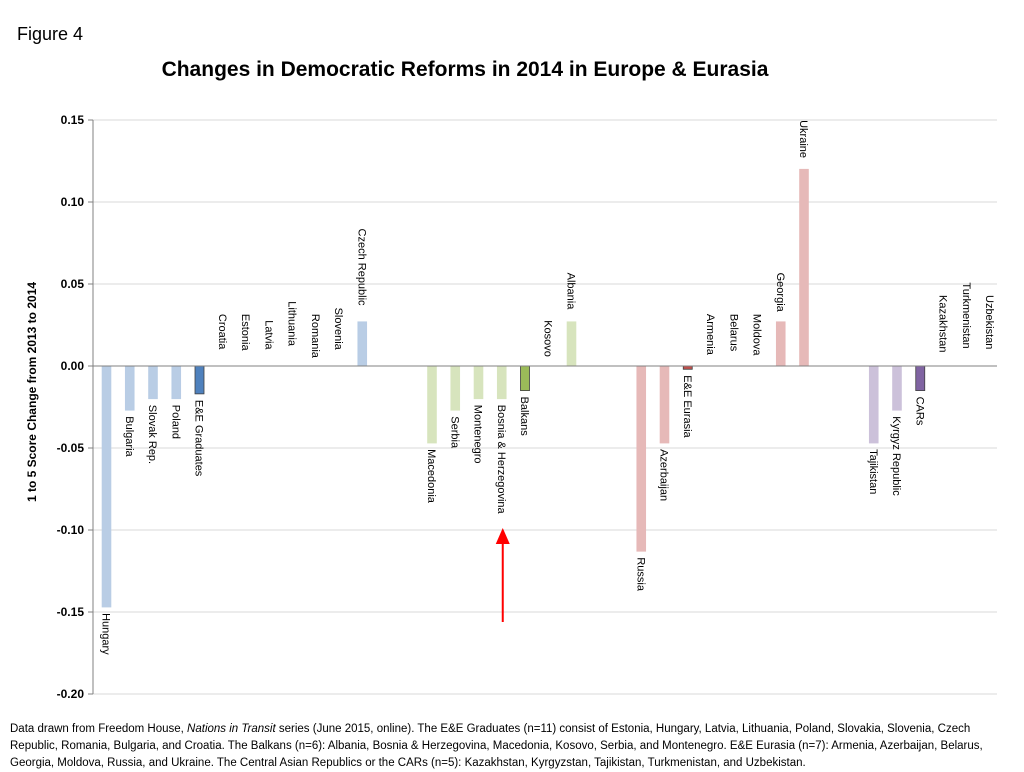  Describe the element at coordinates (896, 456) in the screenshot. I see `category-label: Kyrgyz Republic` at that location.